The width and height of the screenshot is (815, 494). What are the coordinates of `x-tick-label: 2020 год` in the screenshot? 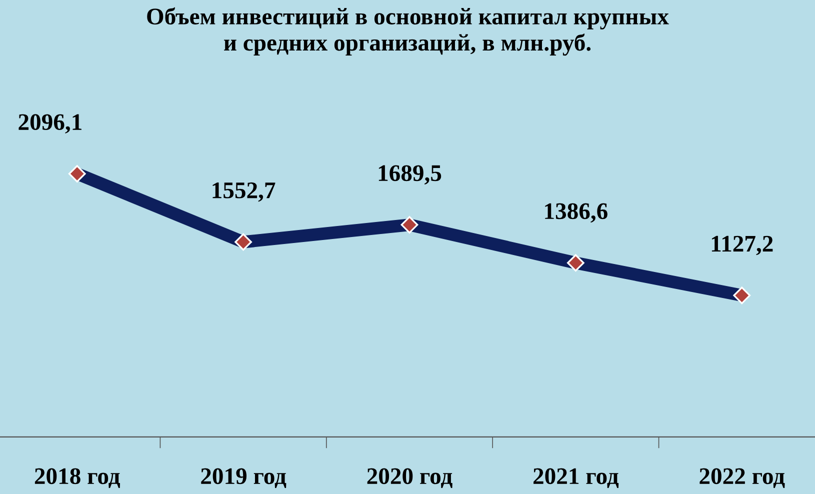 It's located at (409, 478).